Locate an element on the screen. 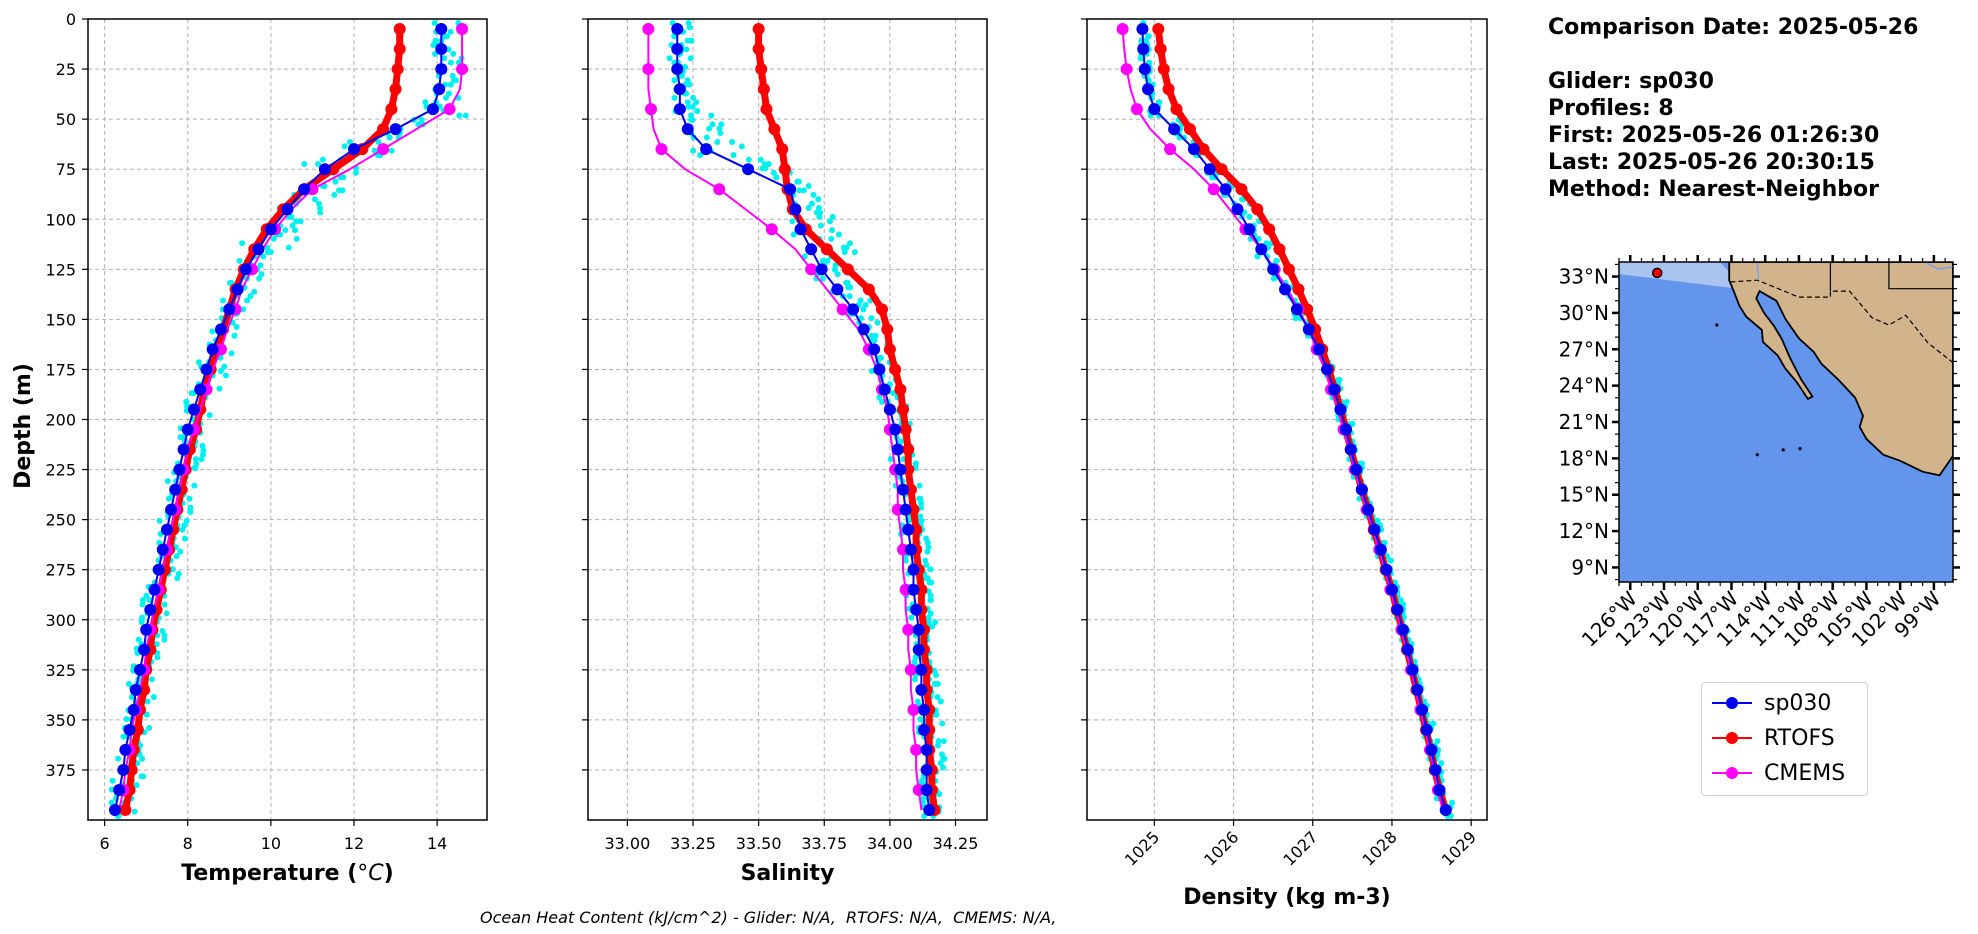 The width and height of the screenshot is (1978, 934). river is located at coordinates (1938, 266).